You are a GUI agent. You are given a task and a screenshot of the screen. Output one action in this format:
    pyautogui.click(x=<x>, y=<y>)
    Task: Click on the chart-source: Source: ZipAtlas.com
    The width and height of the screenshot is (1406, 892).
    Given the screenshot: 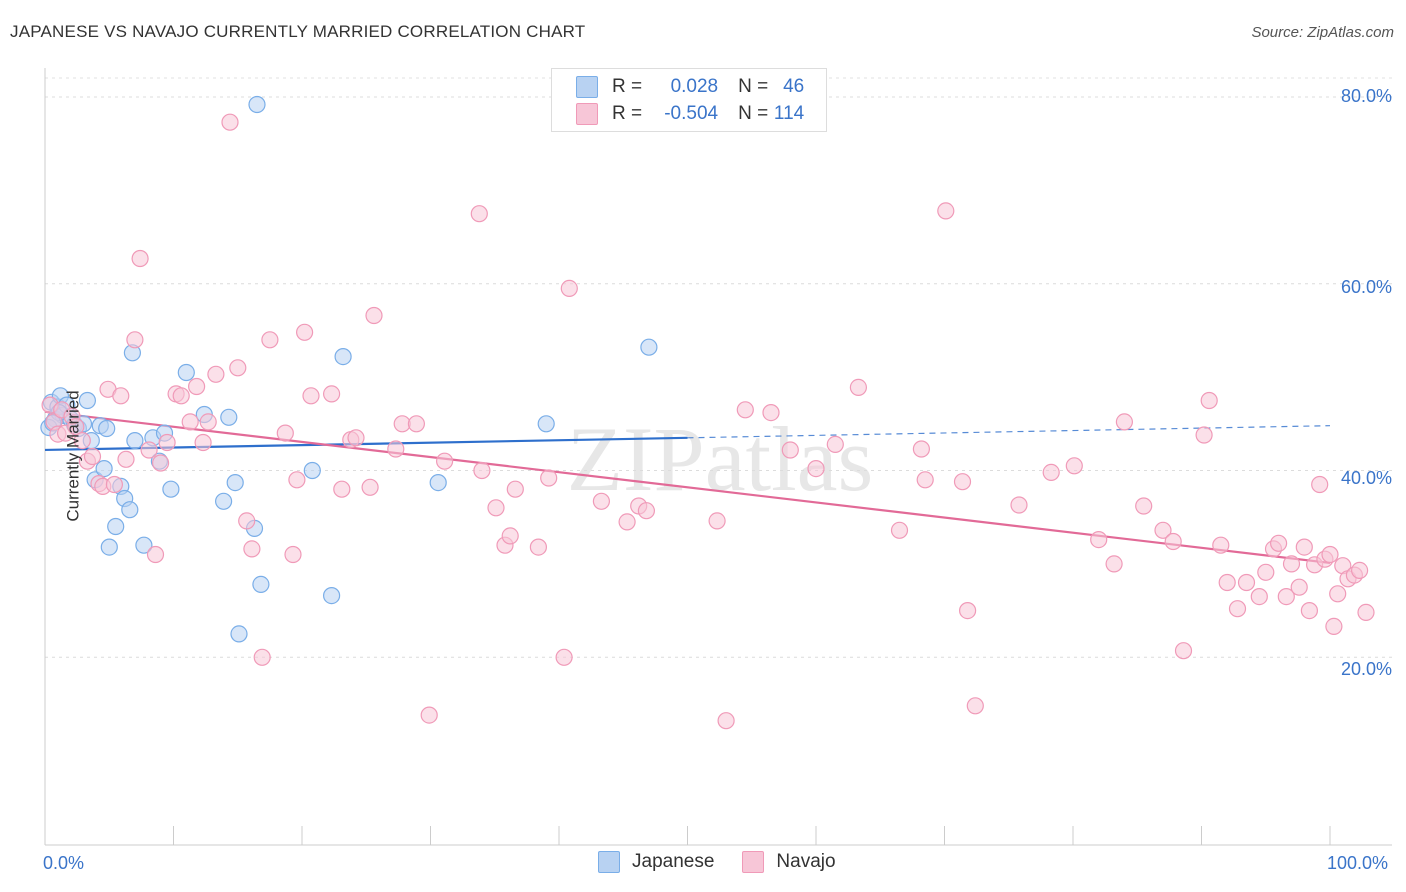 What is the action you would take?
    pyautogui.click(x=1322, y=32)
    